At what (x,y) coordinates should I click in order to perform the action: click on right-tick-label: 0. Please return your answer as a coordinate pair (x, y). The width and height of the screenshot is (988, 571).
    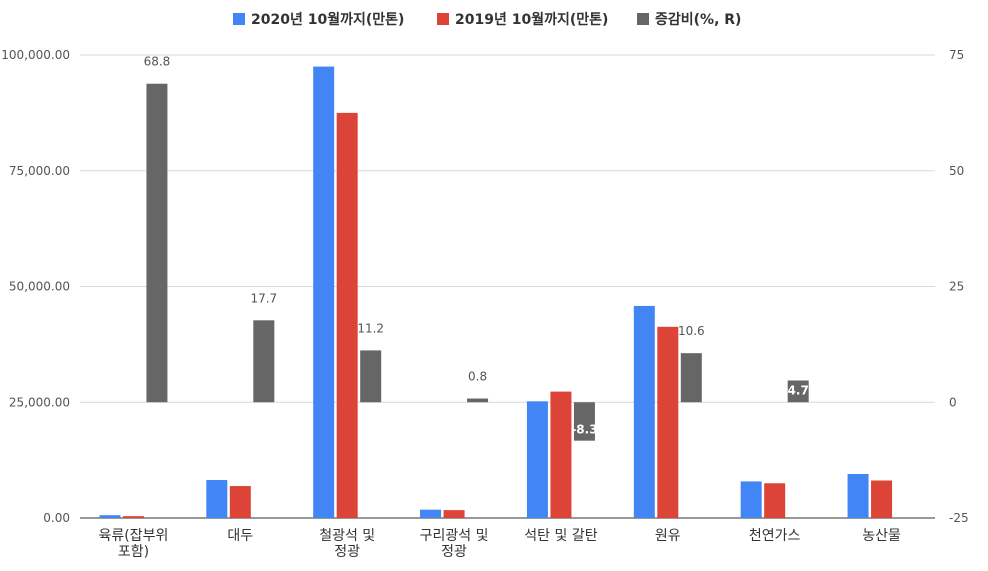
    Looking at the image, I should click on (953, 402).